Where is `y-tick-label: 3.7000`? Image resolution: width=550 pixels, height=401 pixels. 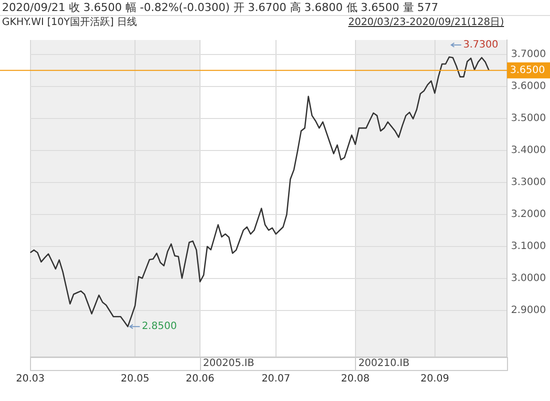
y-tick-label: 3.7000 is located at coordinates (528, 54).